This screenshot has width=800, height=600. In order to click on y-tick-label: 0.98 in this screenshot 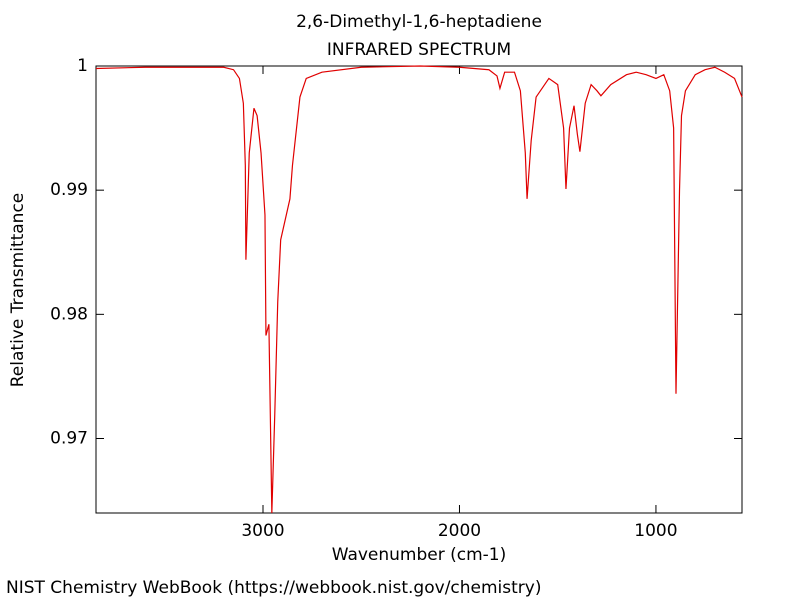, I will do `click(69, 314)`.